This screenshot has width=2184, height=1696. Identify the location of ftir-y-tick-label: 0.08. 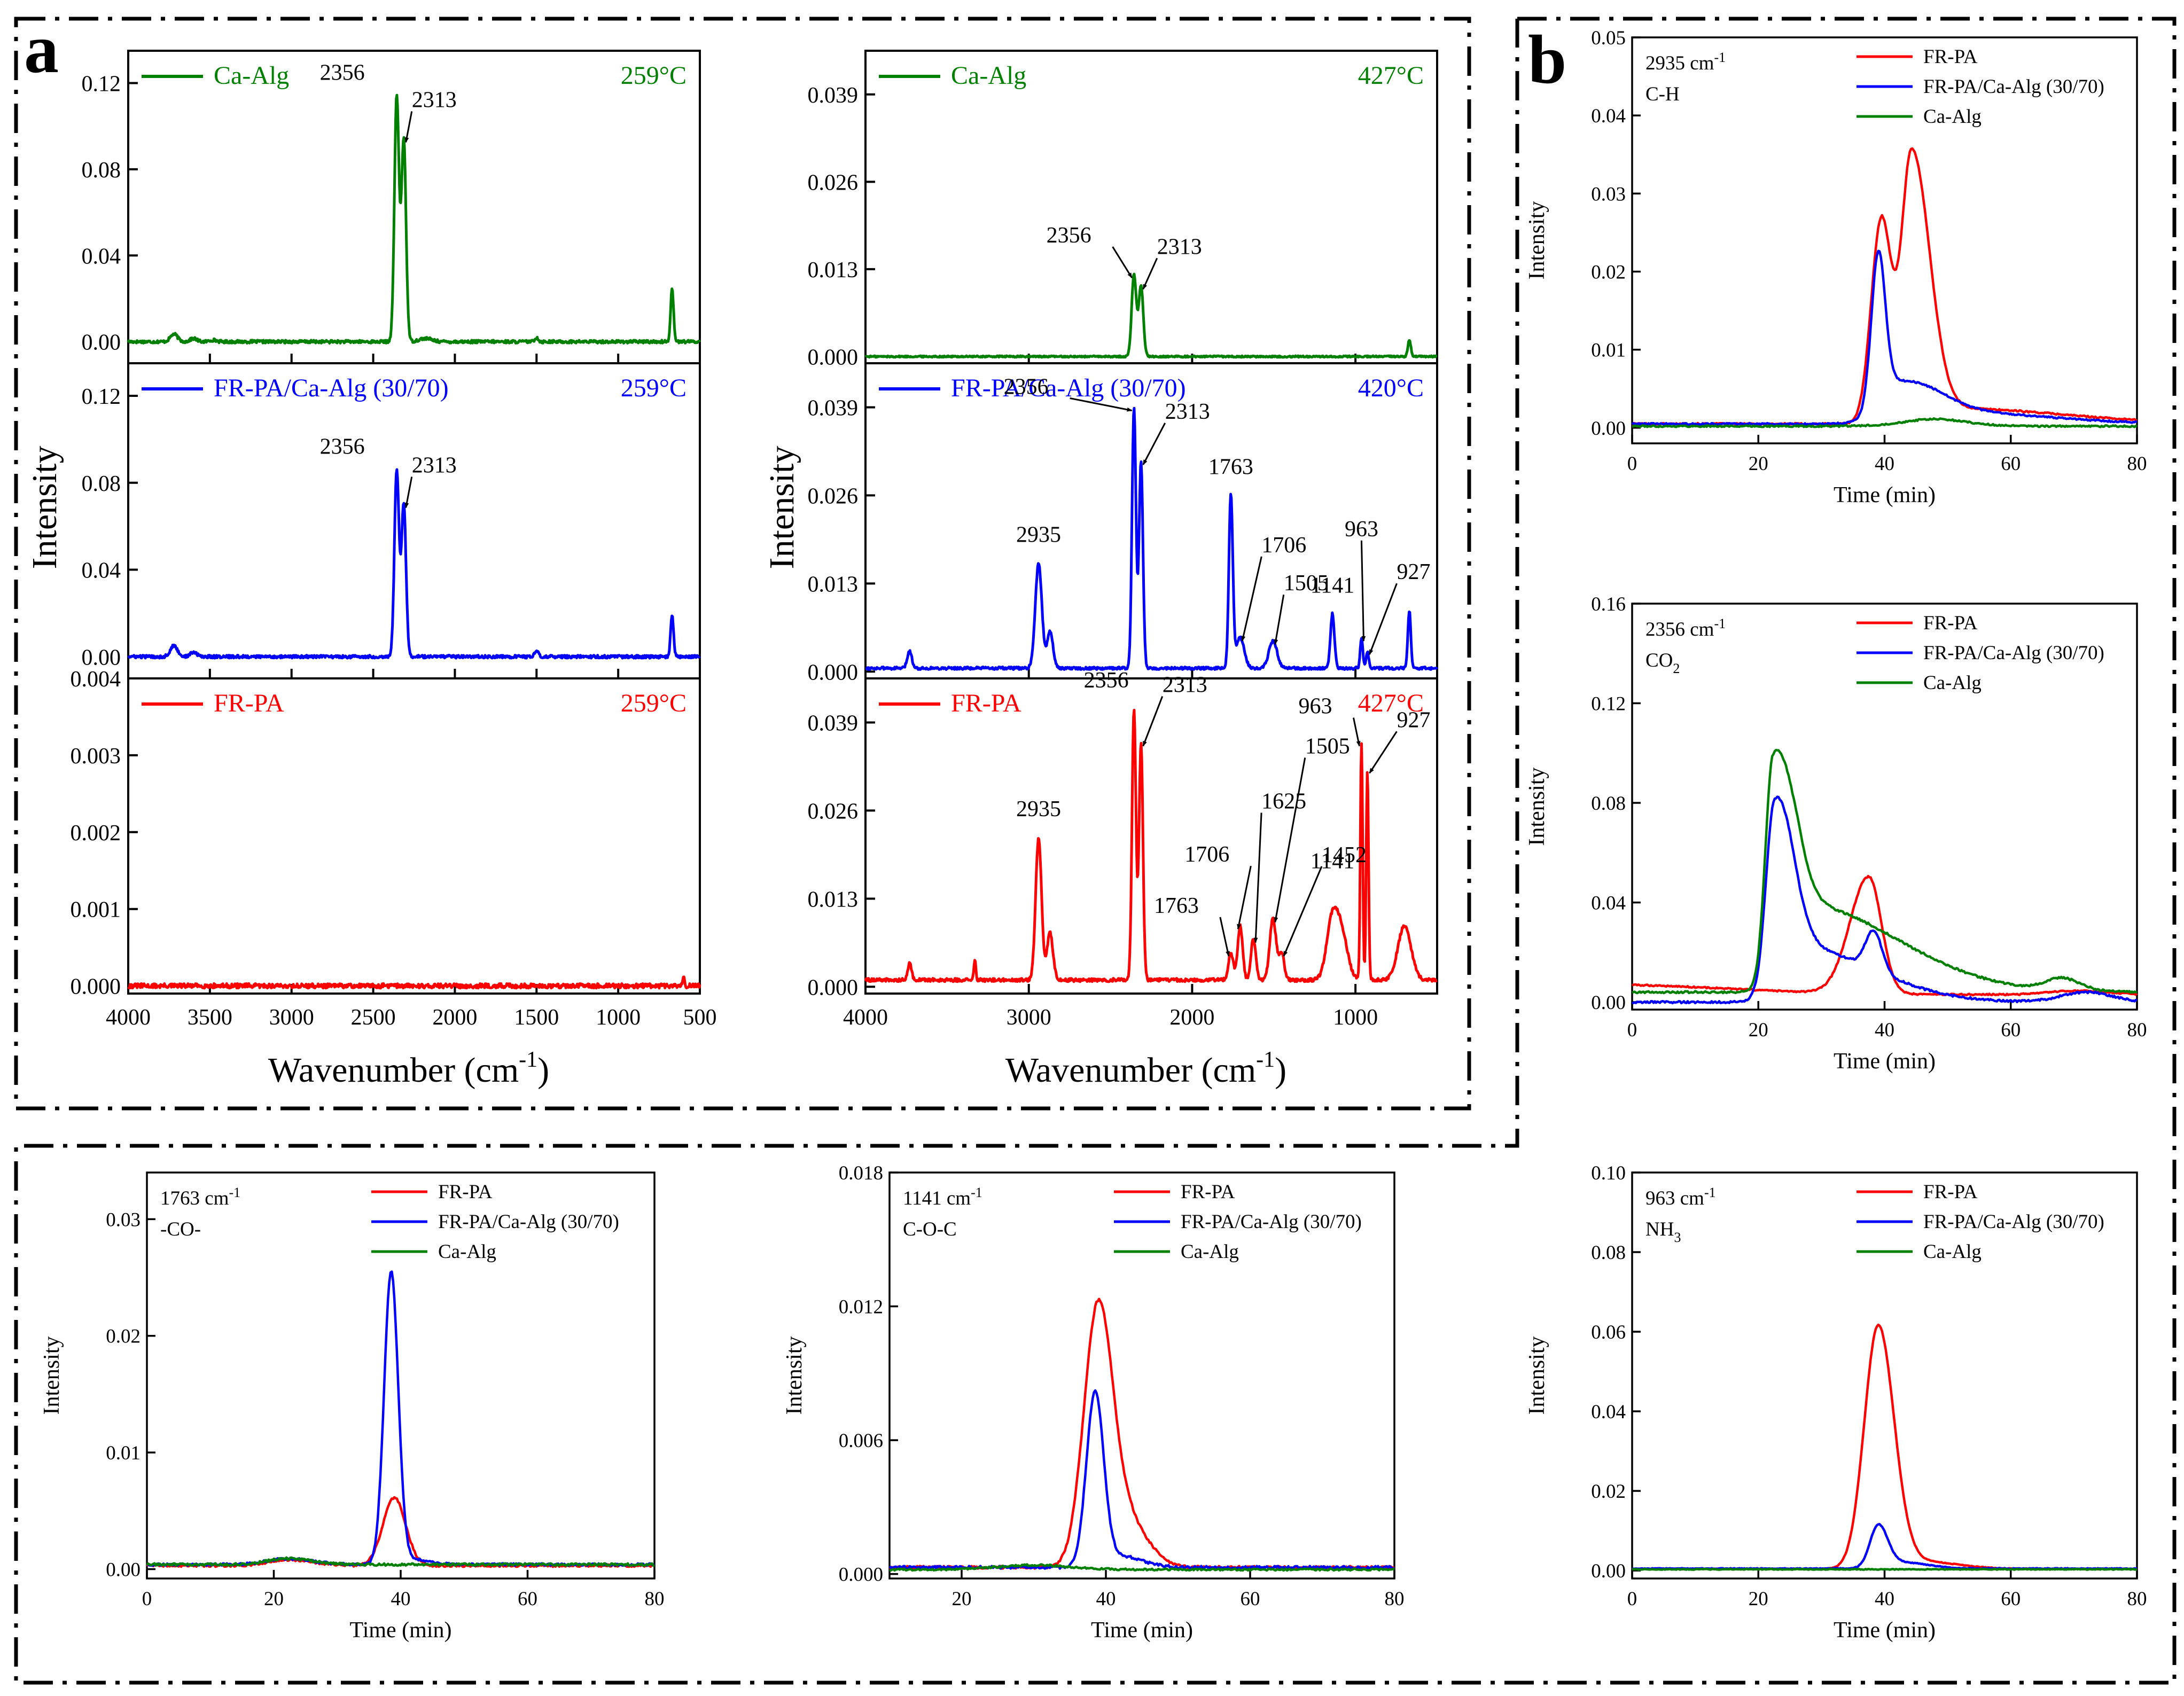
(101, 484).